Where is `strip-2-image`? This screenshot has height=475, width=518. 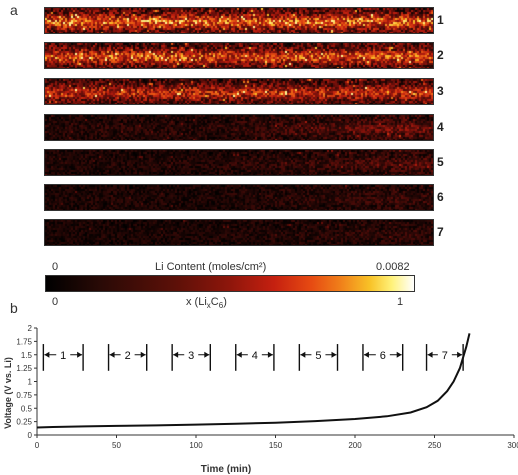 strip-2-image is located at coordinates (239, 55).